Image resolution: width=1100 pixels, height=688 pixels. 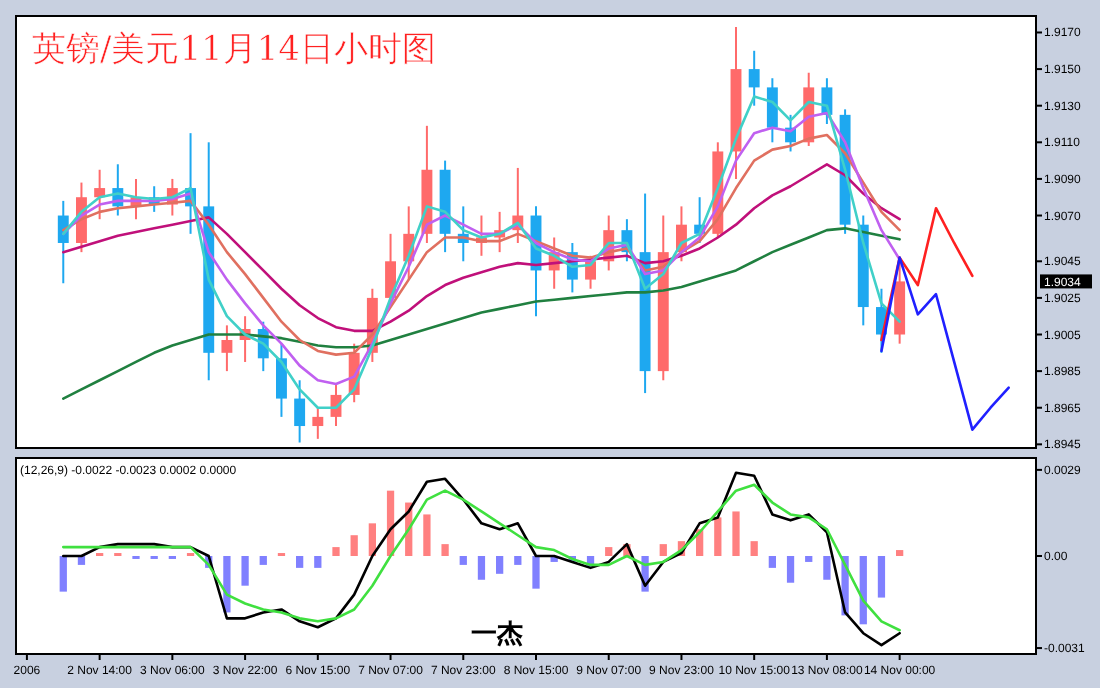 What do you see at coordinates (496, 635) in the screenshot?
I see `annotation: 一杰` at bounding box center [496, 635].